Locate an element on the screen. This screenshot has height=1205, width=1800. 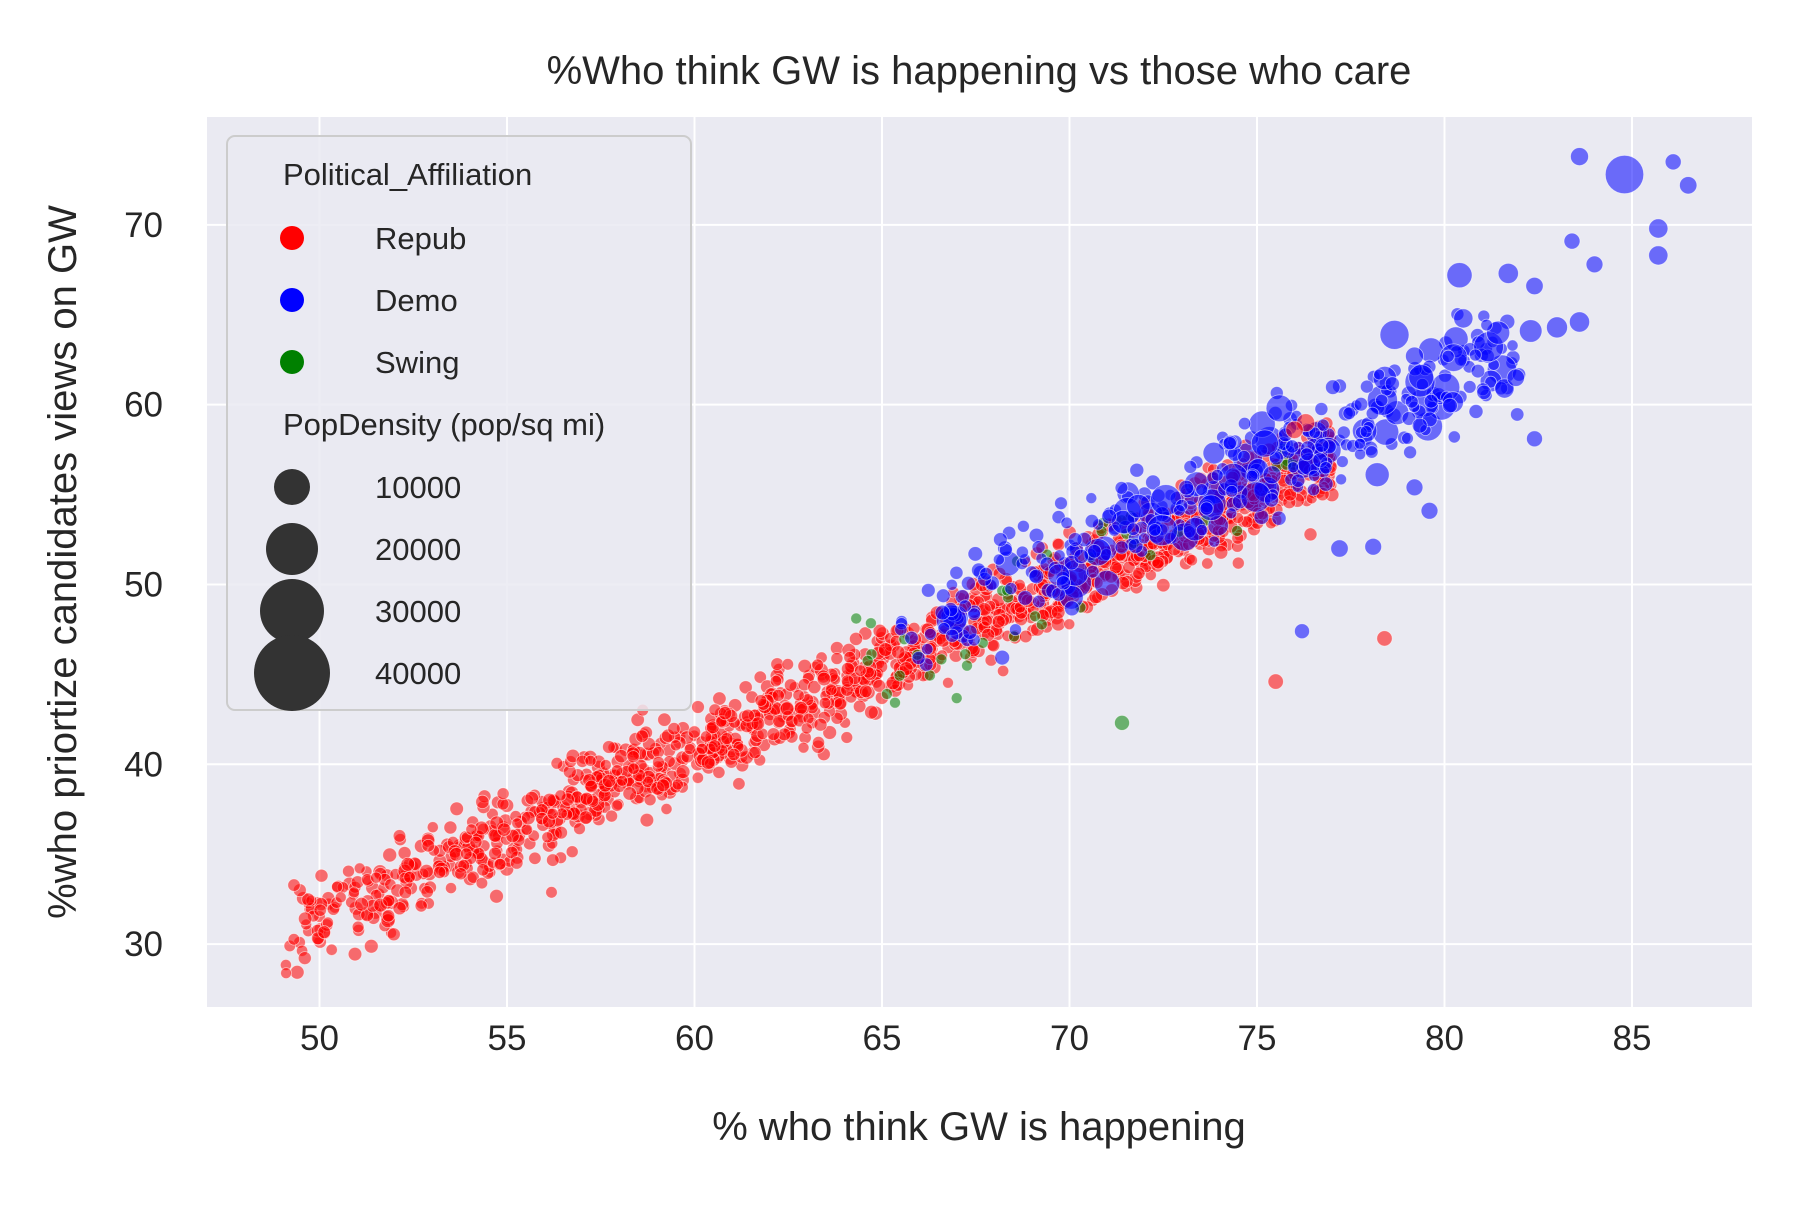
x-tick-label: 70 is located at coordinates (1069, 1038).